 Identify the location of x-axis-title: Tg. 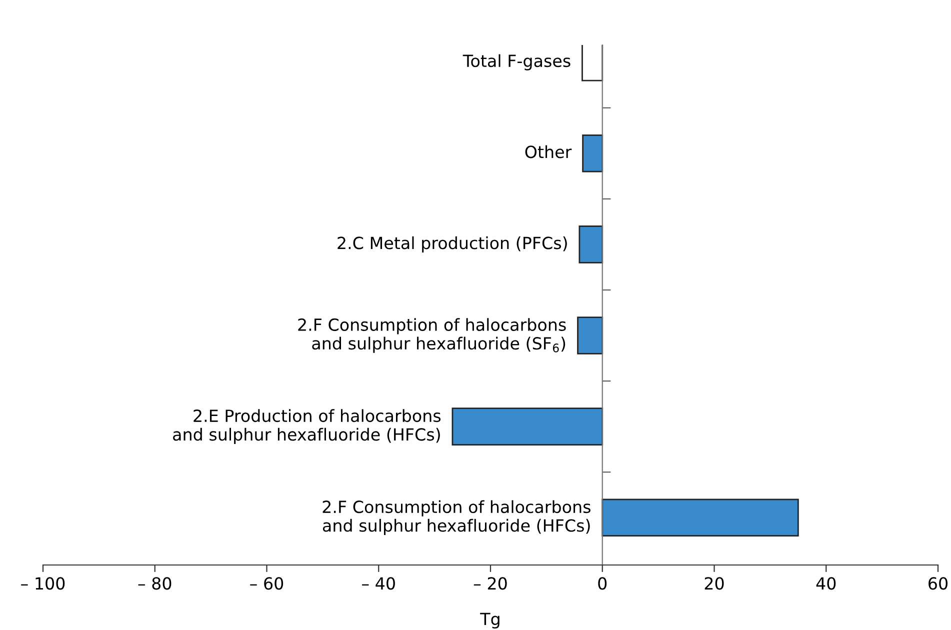
(490, 620).